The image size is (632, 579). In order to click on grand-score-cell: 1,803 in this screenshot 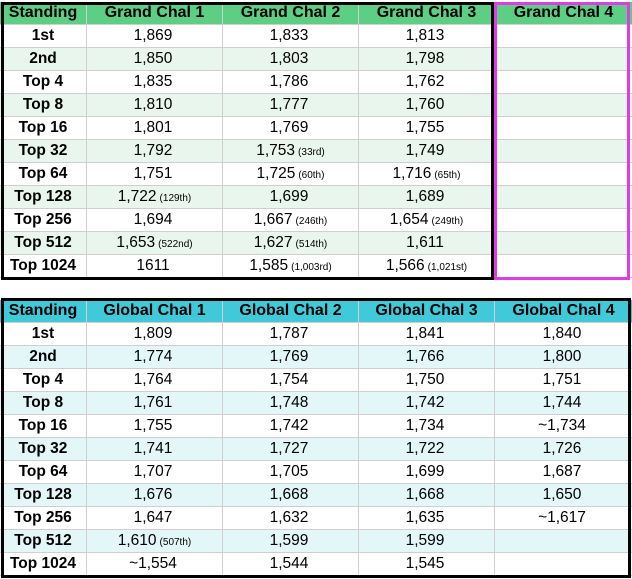, I will do `click(291, 59)`.